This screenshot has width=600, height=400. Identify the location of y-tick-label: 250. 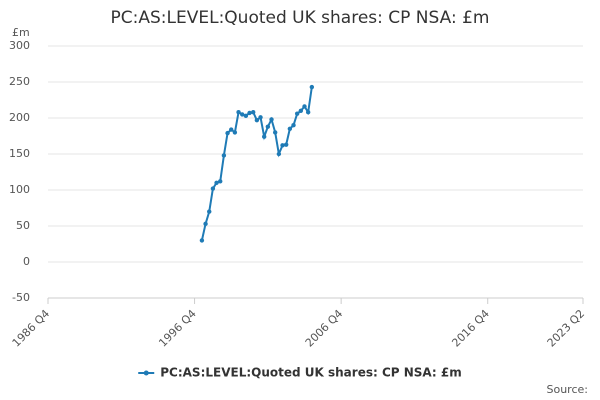
(19, 81).